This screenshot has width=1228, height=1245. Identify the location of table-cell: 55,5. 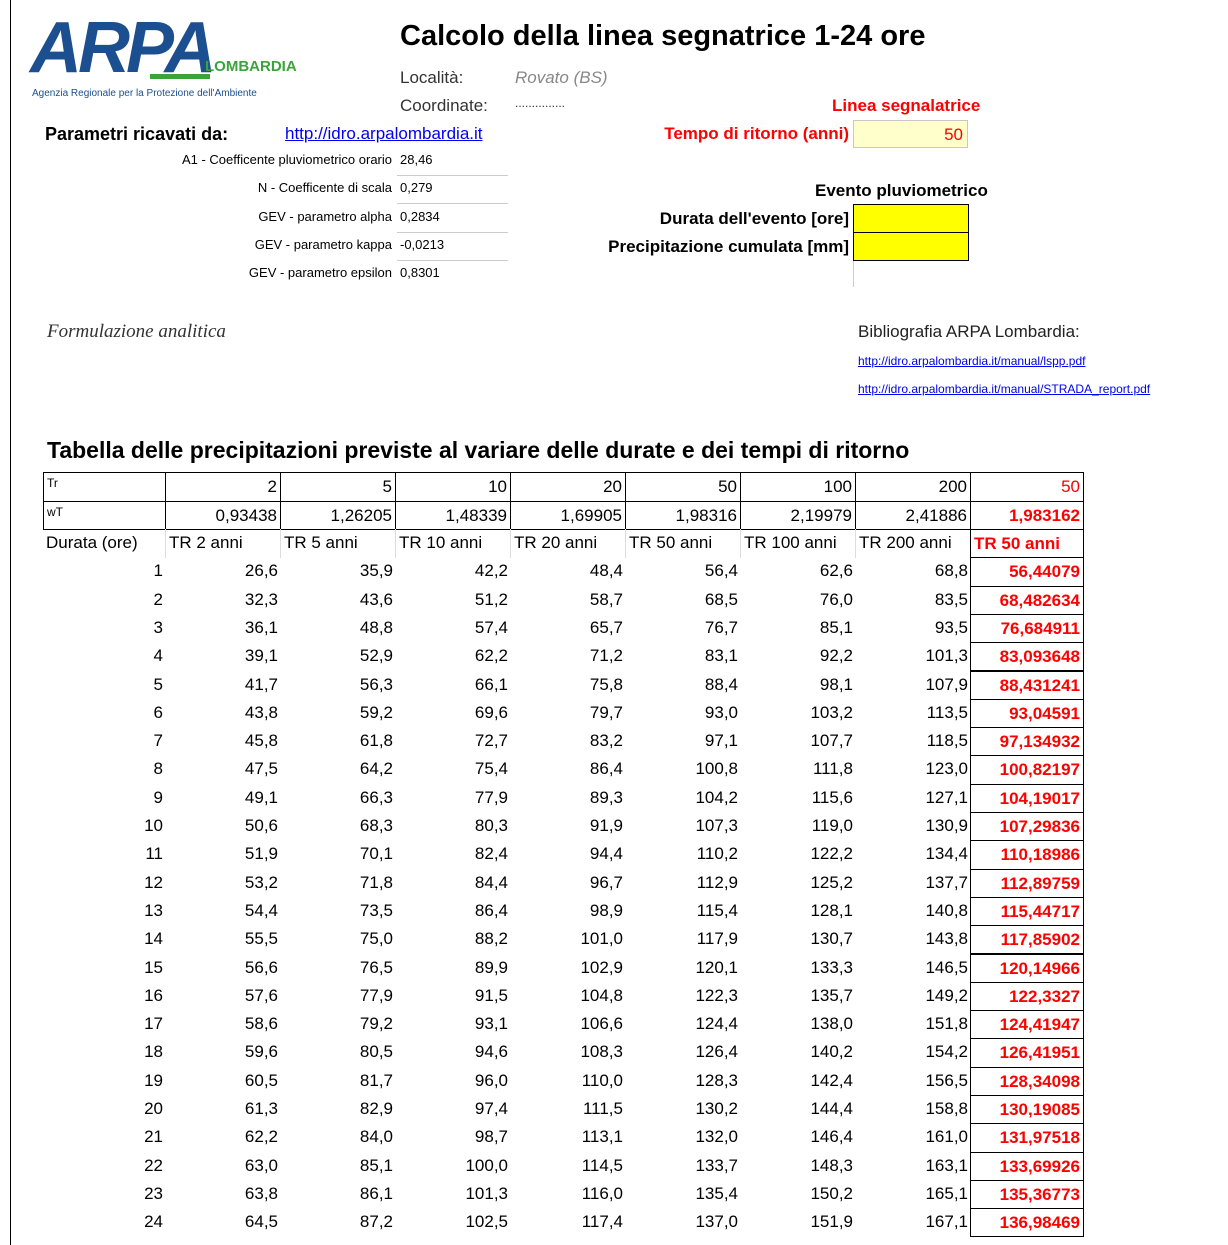
(261, 939).